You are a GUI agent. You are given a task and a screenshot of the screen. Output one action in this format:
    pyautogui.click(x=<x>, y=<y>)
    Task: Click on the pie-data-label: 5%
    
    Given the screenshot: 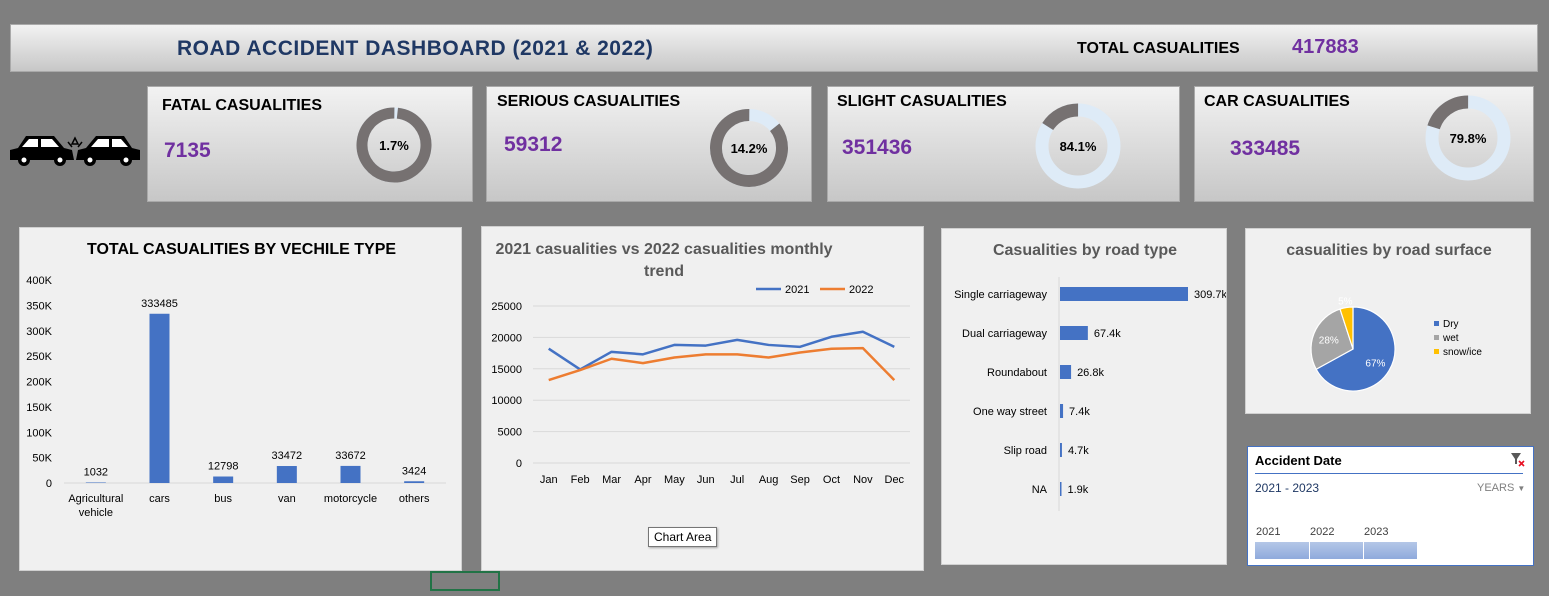 What is the action you would take?
    pyautogui.click(x=1345, y=302)
    